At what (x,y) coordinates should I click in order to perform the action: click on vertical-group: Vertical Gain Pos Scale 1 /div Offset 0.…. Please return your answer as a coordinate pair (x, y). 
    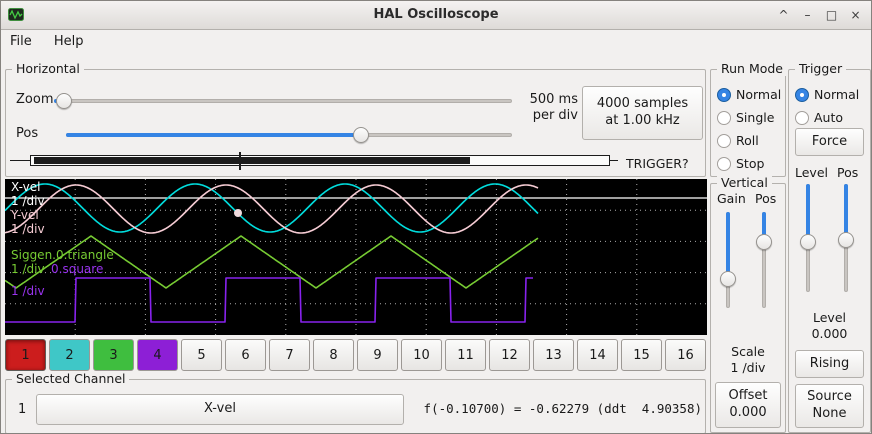
    Looking at the image, I should click on (748, 304).